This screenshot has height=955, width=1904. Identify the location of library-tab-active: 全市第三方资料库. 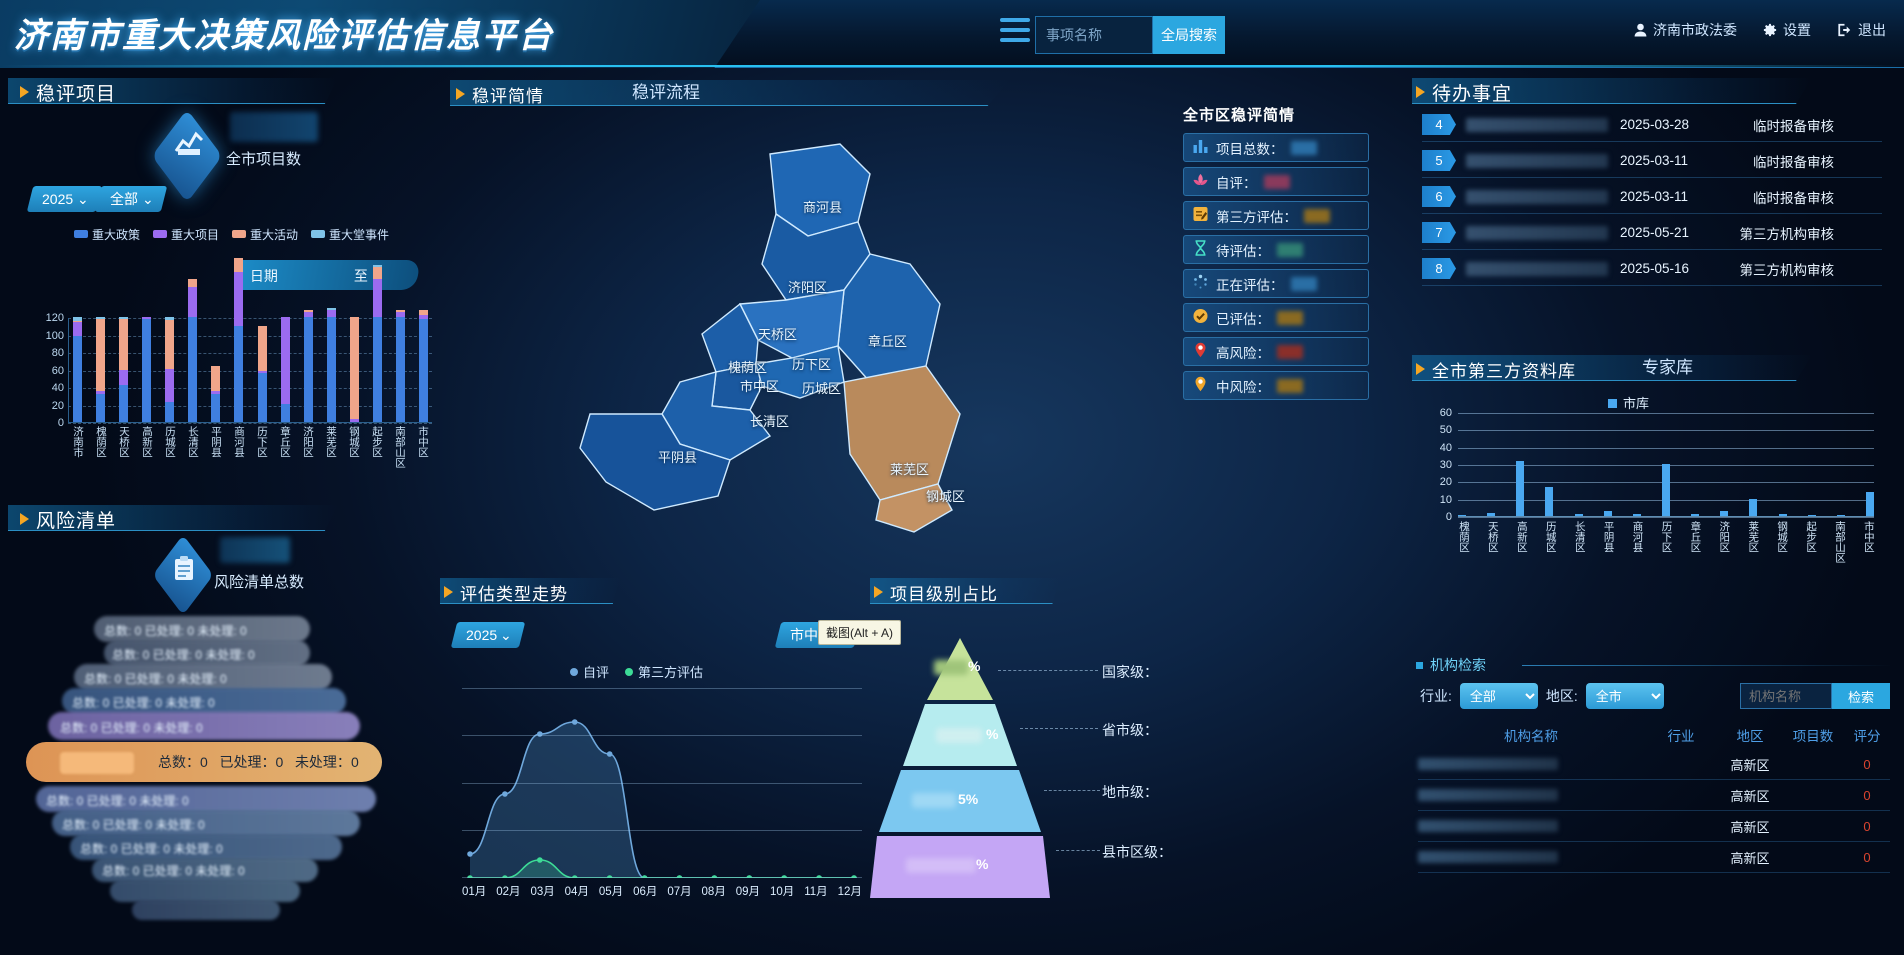
(1496, 369).